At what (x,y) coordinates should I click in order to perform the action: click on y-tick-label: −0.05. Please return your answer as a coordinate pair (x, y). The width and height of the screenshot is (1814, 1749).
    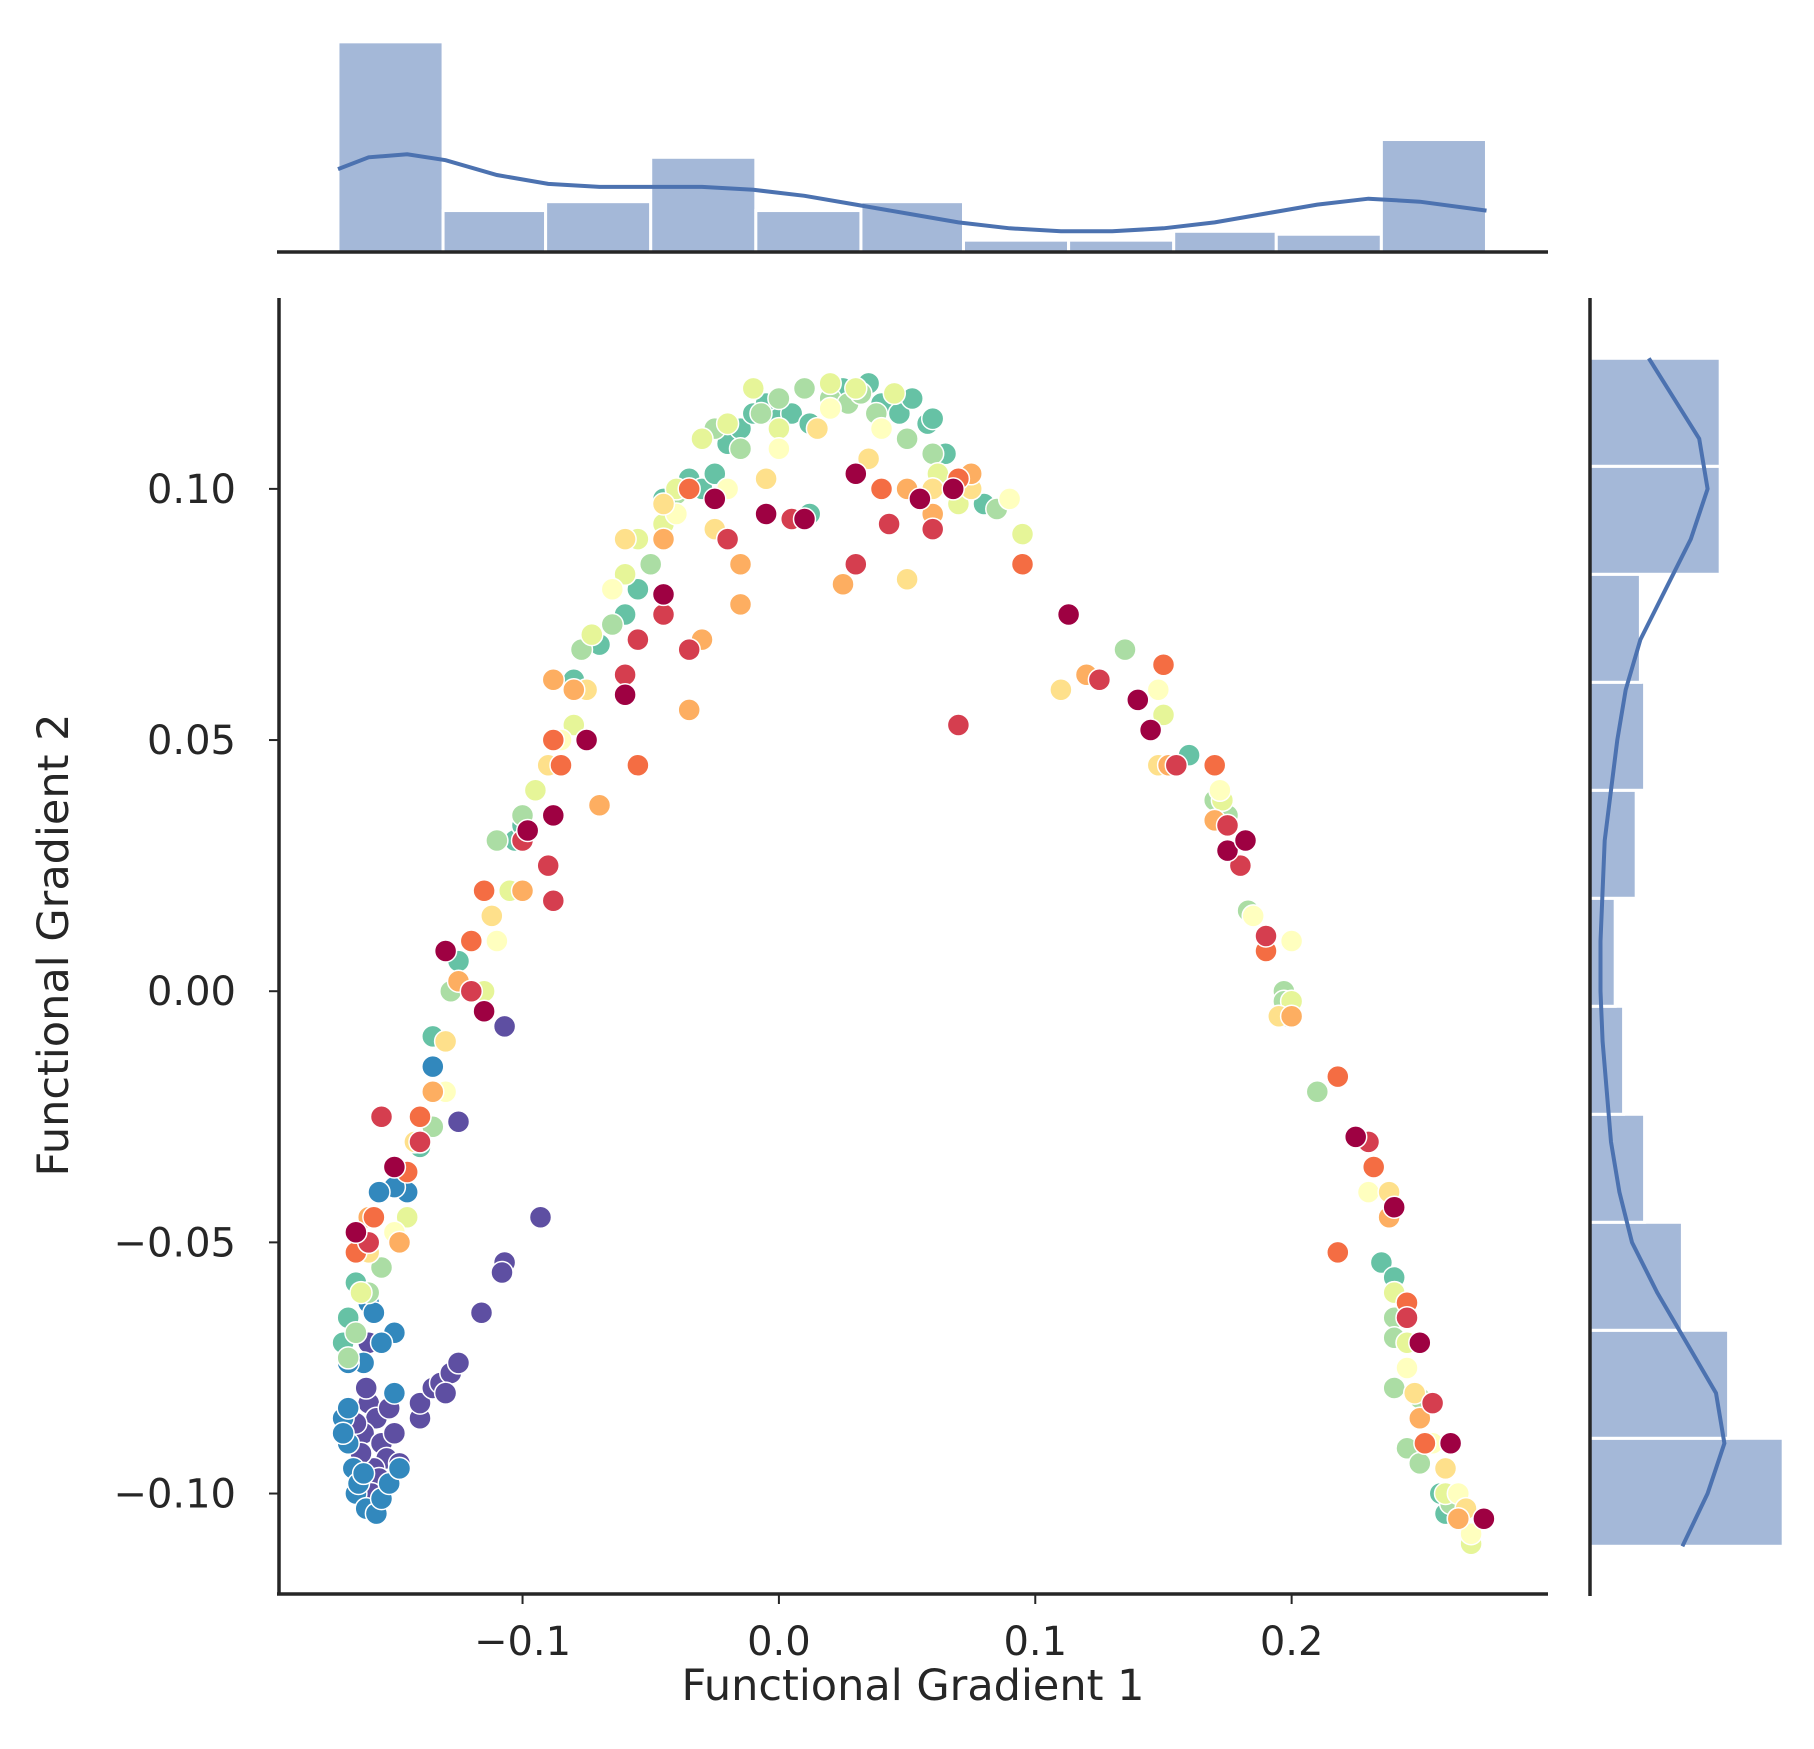
    Looking at the image, I should click on (174, 1243).